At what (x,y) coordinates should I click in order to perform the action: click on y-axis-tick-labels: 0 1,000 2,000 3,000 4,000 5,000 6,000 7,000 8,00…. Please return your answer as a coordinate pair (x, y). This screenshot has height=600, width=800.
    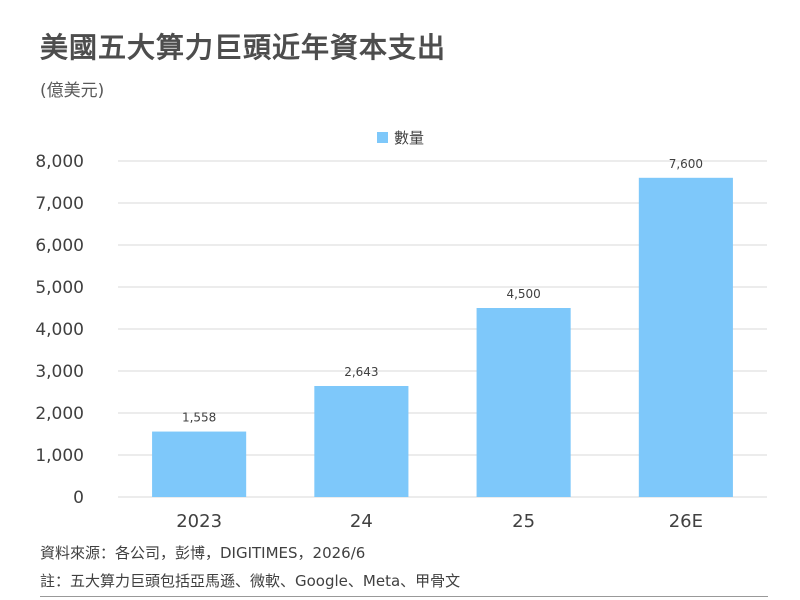
    Looking at the image, I should click on (59, 330).